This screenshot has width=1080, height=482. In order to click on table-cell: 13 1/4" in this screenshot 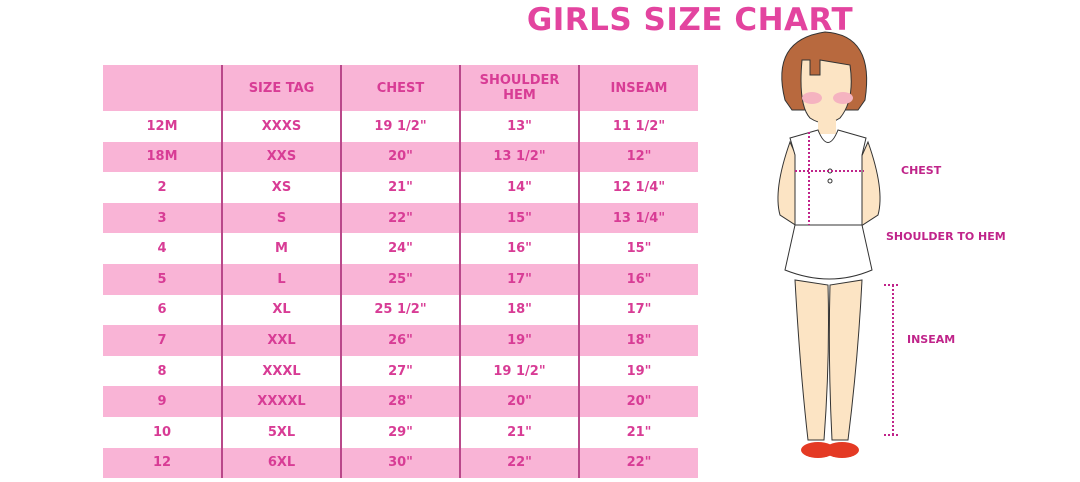, I will do `click(638, 218)`.